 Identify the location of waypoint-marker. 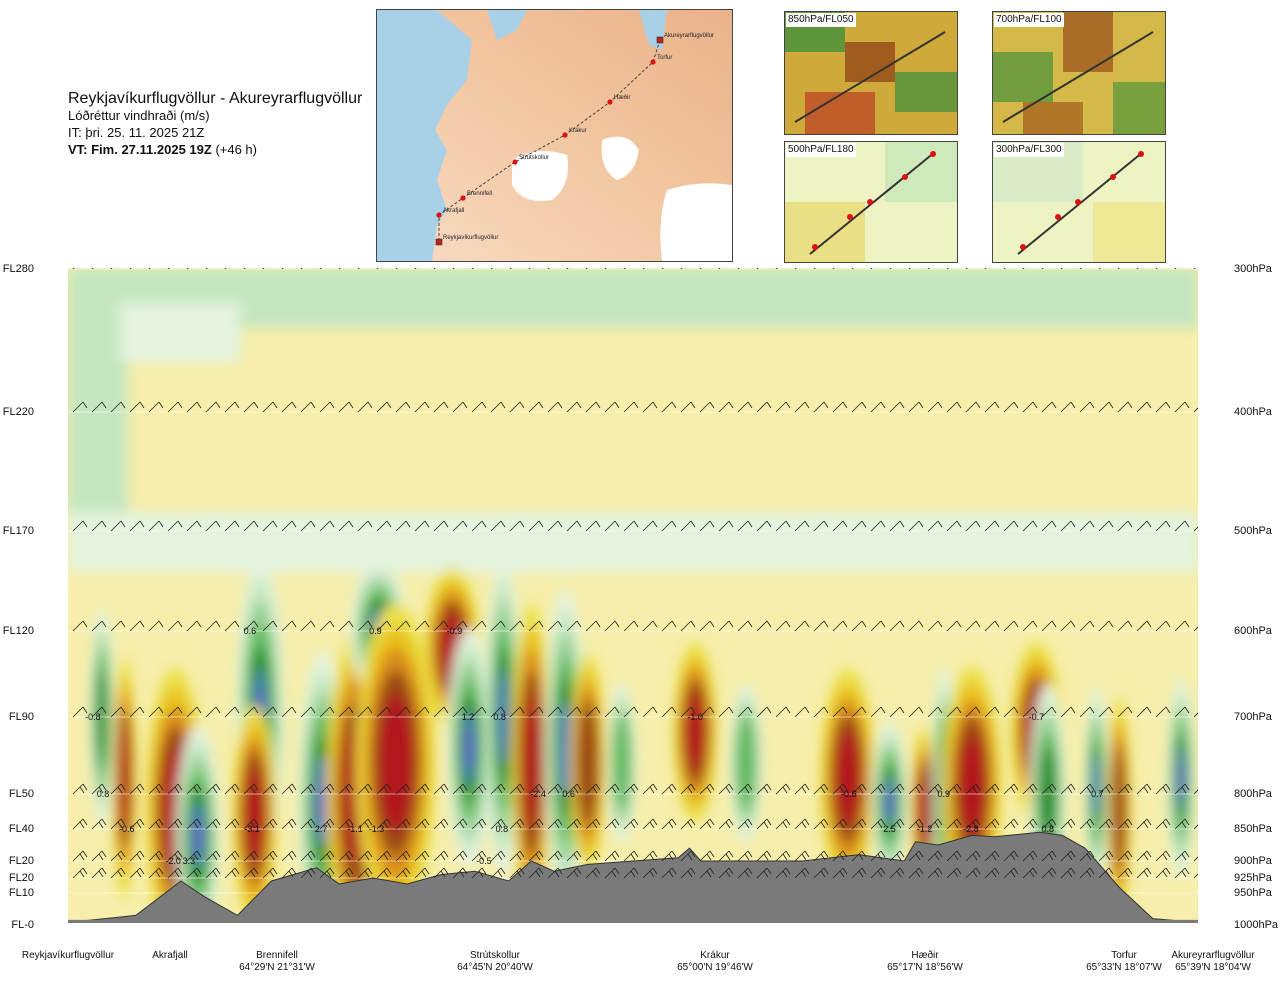
(653, 62).